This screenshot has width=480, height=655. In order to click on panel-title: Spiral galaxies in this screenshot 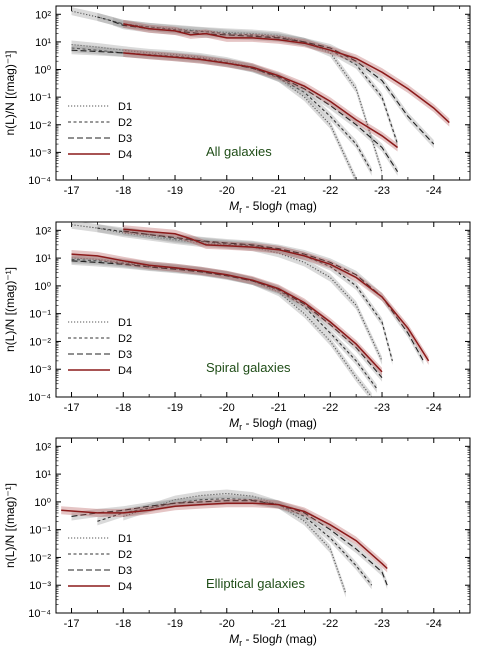, I will do `click(248, 367)`.